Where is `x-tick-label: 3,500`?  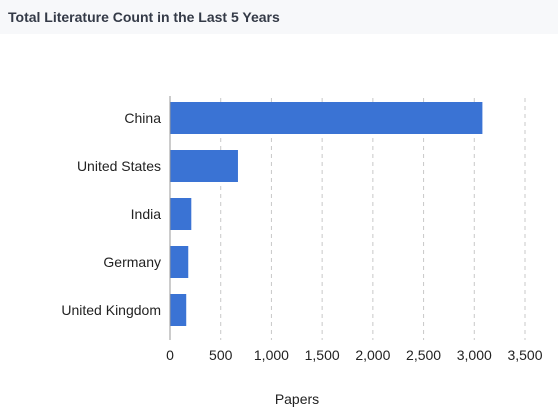
x-tick-label: 3,500 is located at coordinates (524, 355).